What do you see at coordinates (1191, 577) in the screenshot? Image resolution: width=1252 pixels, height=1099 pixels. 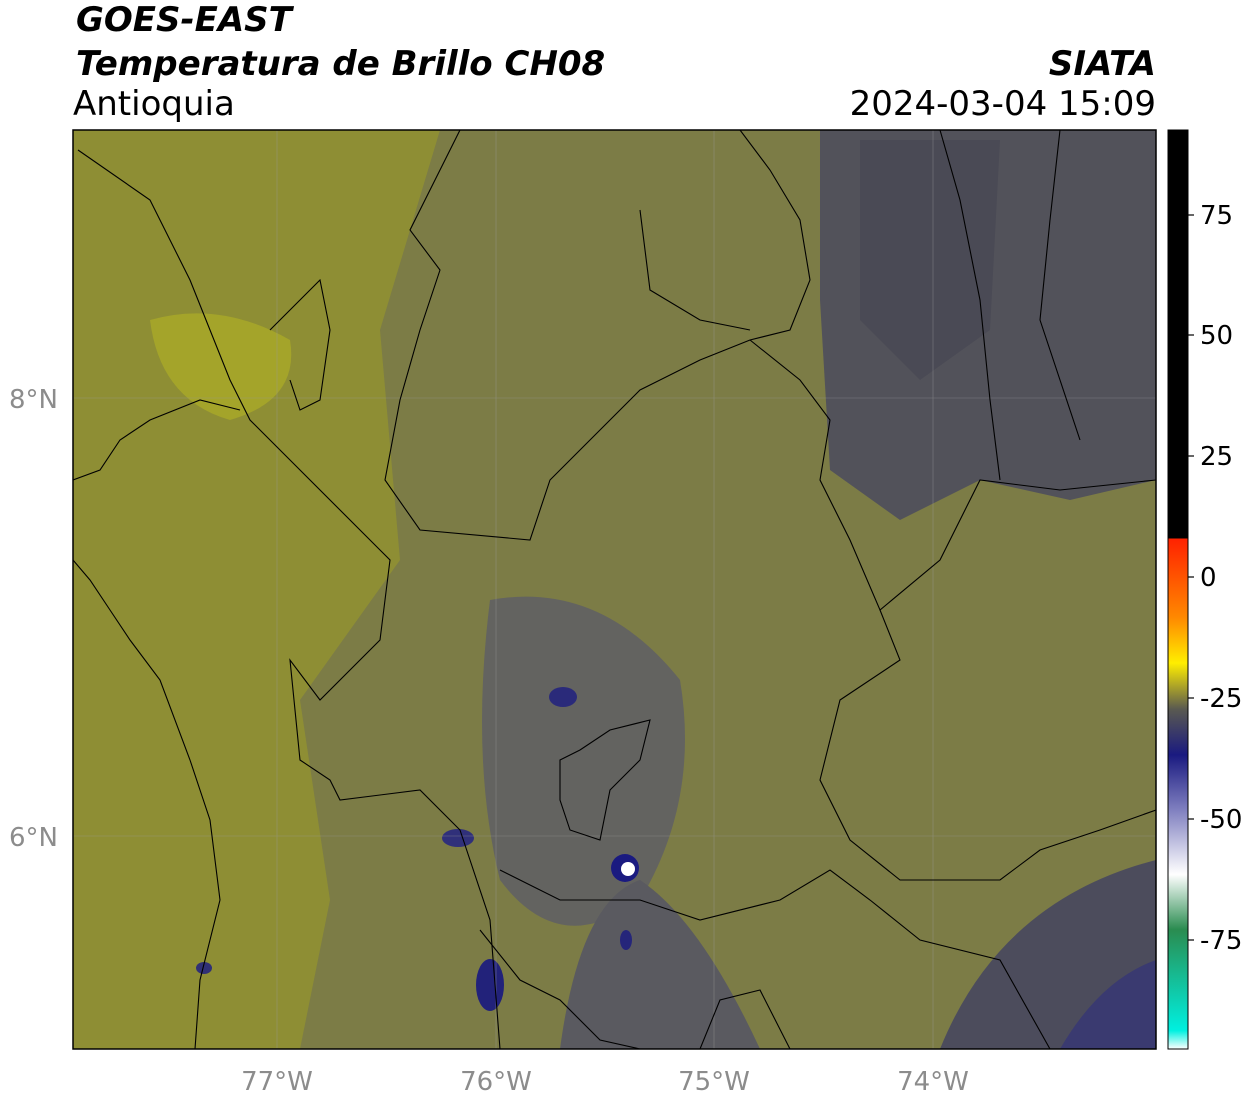 I see `colorbar-ticks` at bounding box center [1191, 577].